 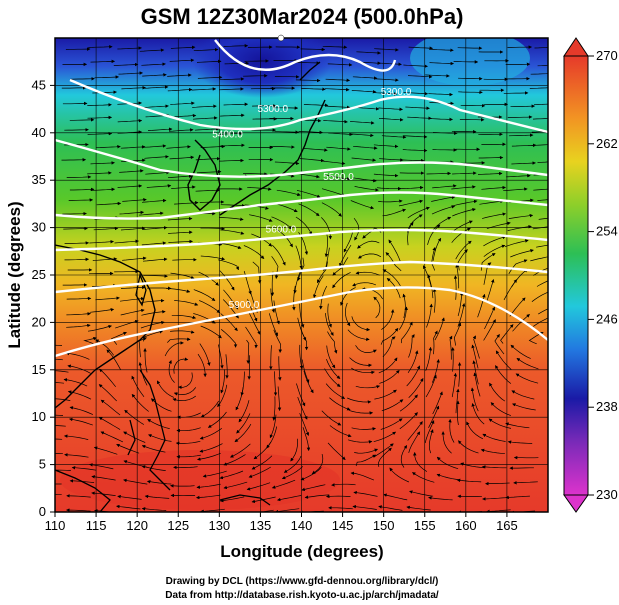 I want to click on figure-title: GSM 12Z30Mar2024 (500.0hPa), so click(x=302, y=16).